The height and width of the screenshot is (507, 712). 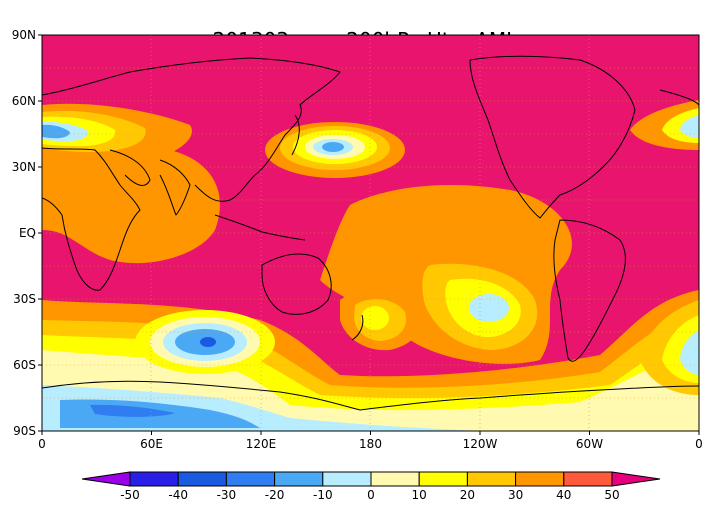 I want to click on lon-tick-label: 60W, so click(x=589, y=444).